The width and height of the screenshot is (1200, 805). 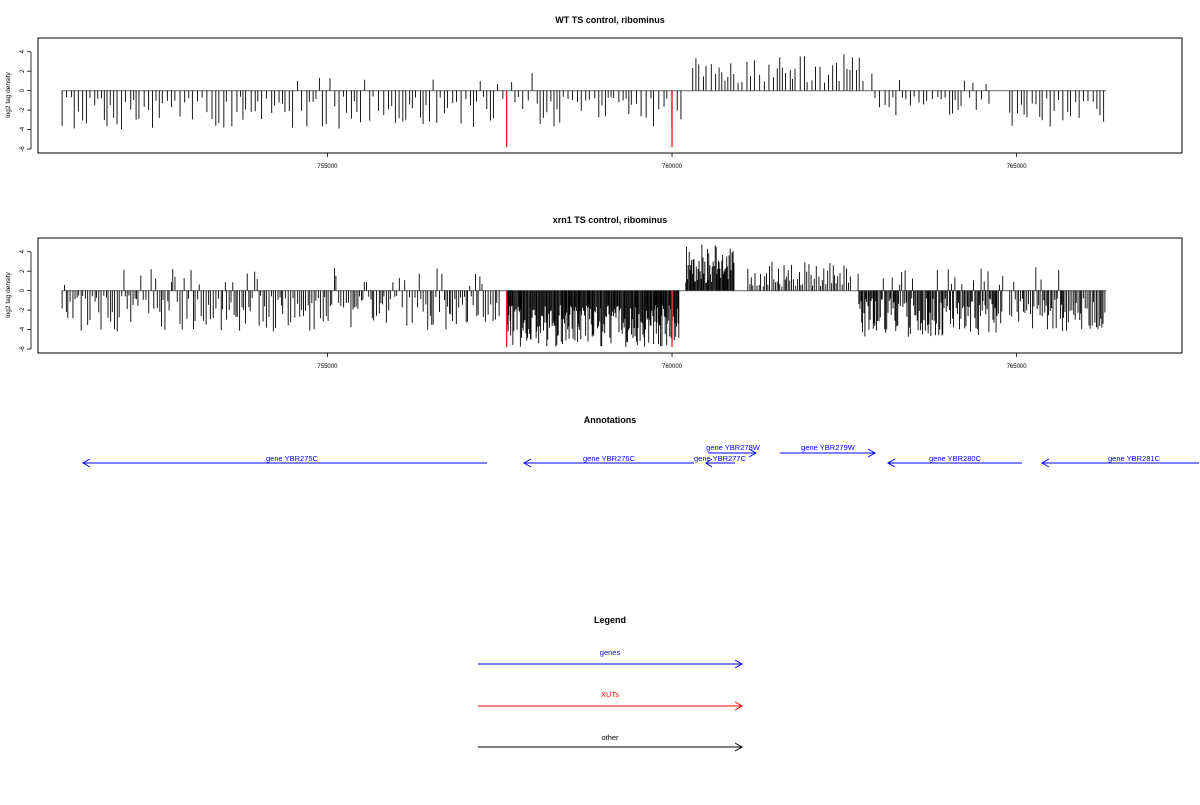 What do you see at coordinates (611, 747) in the screenshot?
I see `legend-arrow-other` at bounding box center [611, 747].